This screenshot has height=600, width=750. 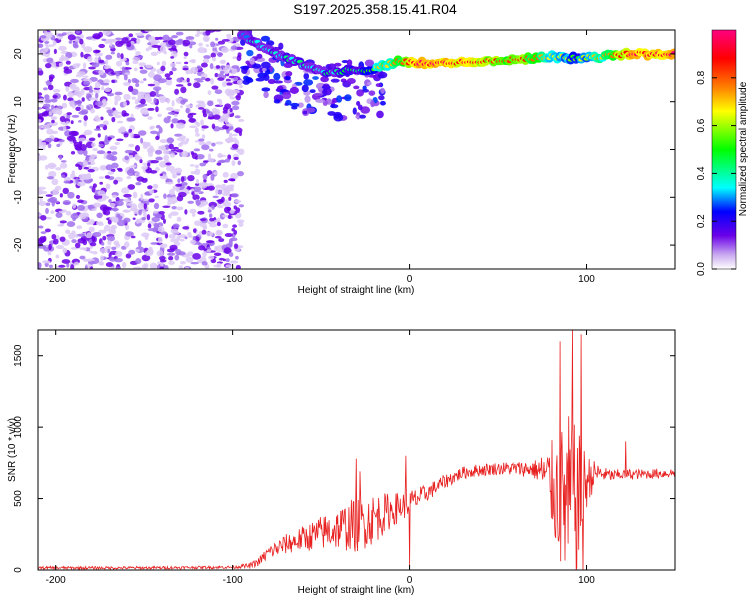 I want to click on colorbar-tick-label: 0.0, so click(x=701, y=269).